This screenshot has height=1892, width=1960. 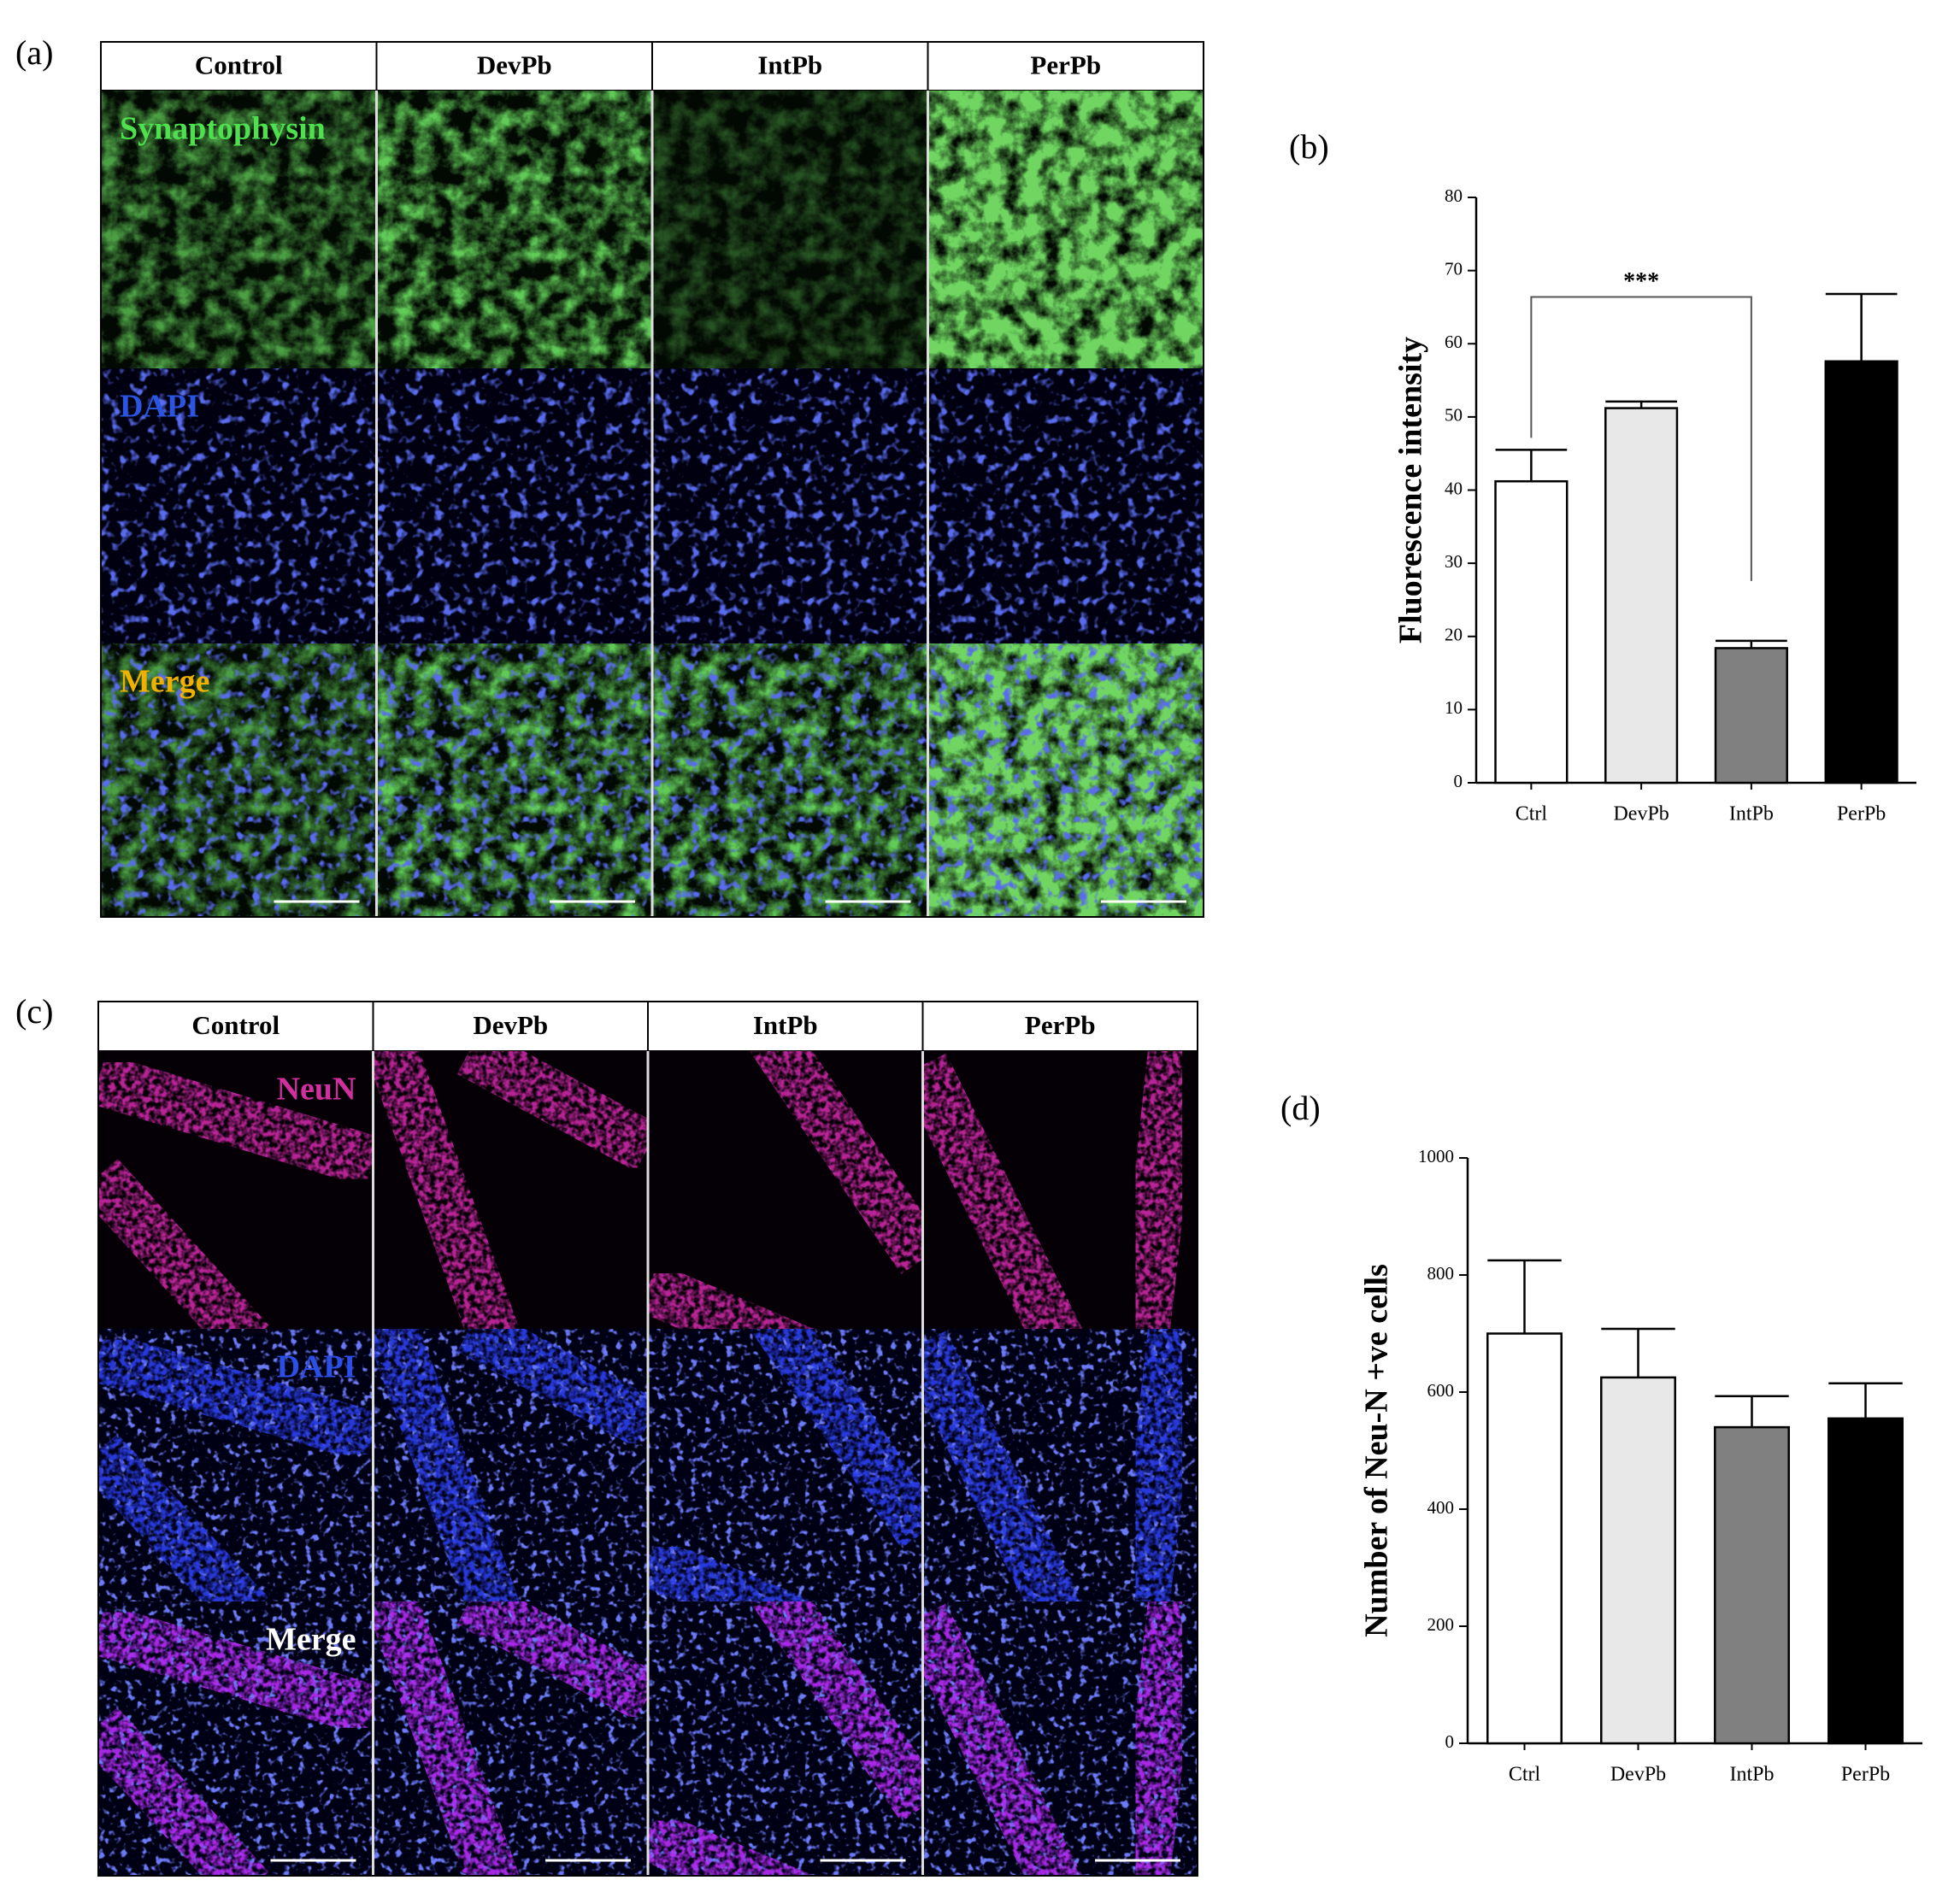 What do you see at coordinates (1309, 146) in the screenshot?
I see `panel-label: (b)` at bounding box center [1309, 146].